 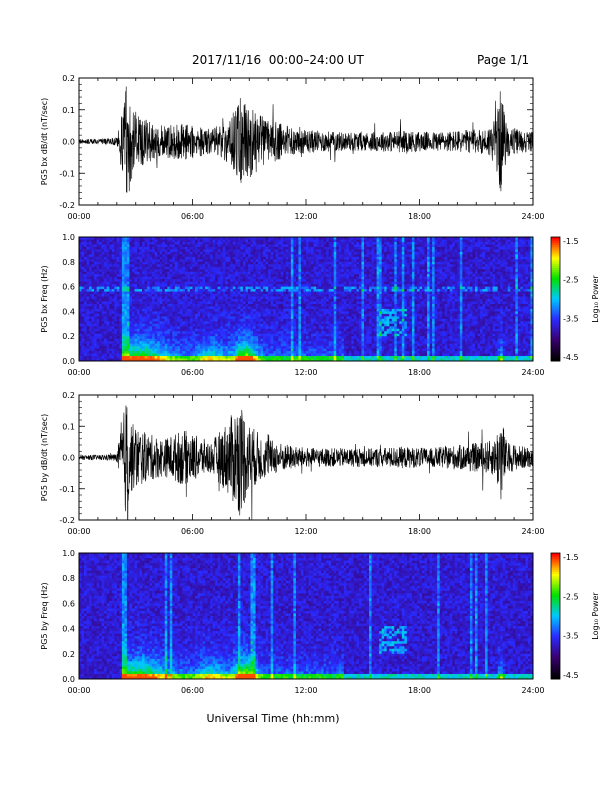 What do you see at coordinates (503, 60) in the screenshot?
I see `page-number: Page 1/1` at bounding box center [503, 60].